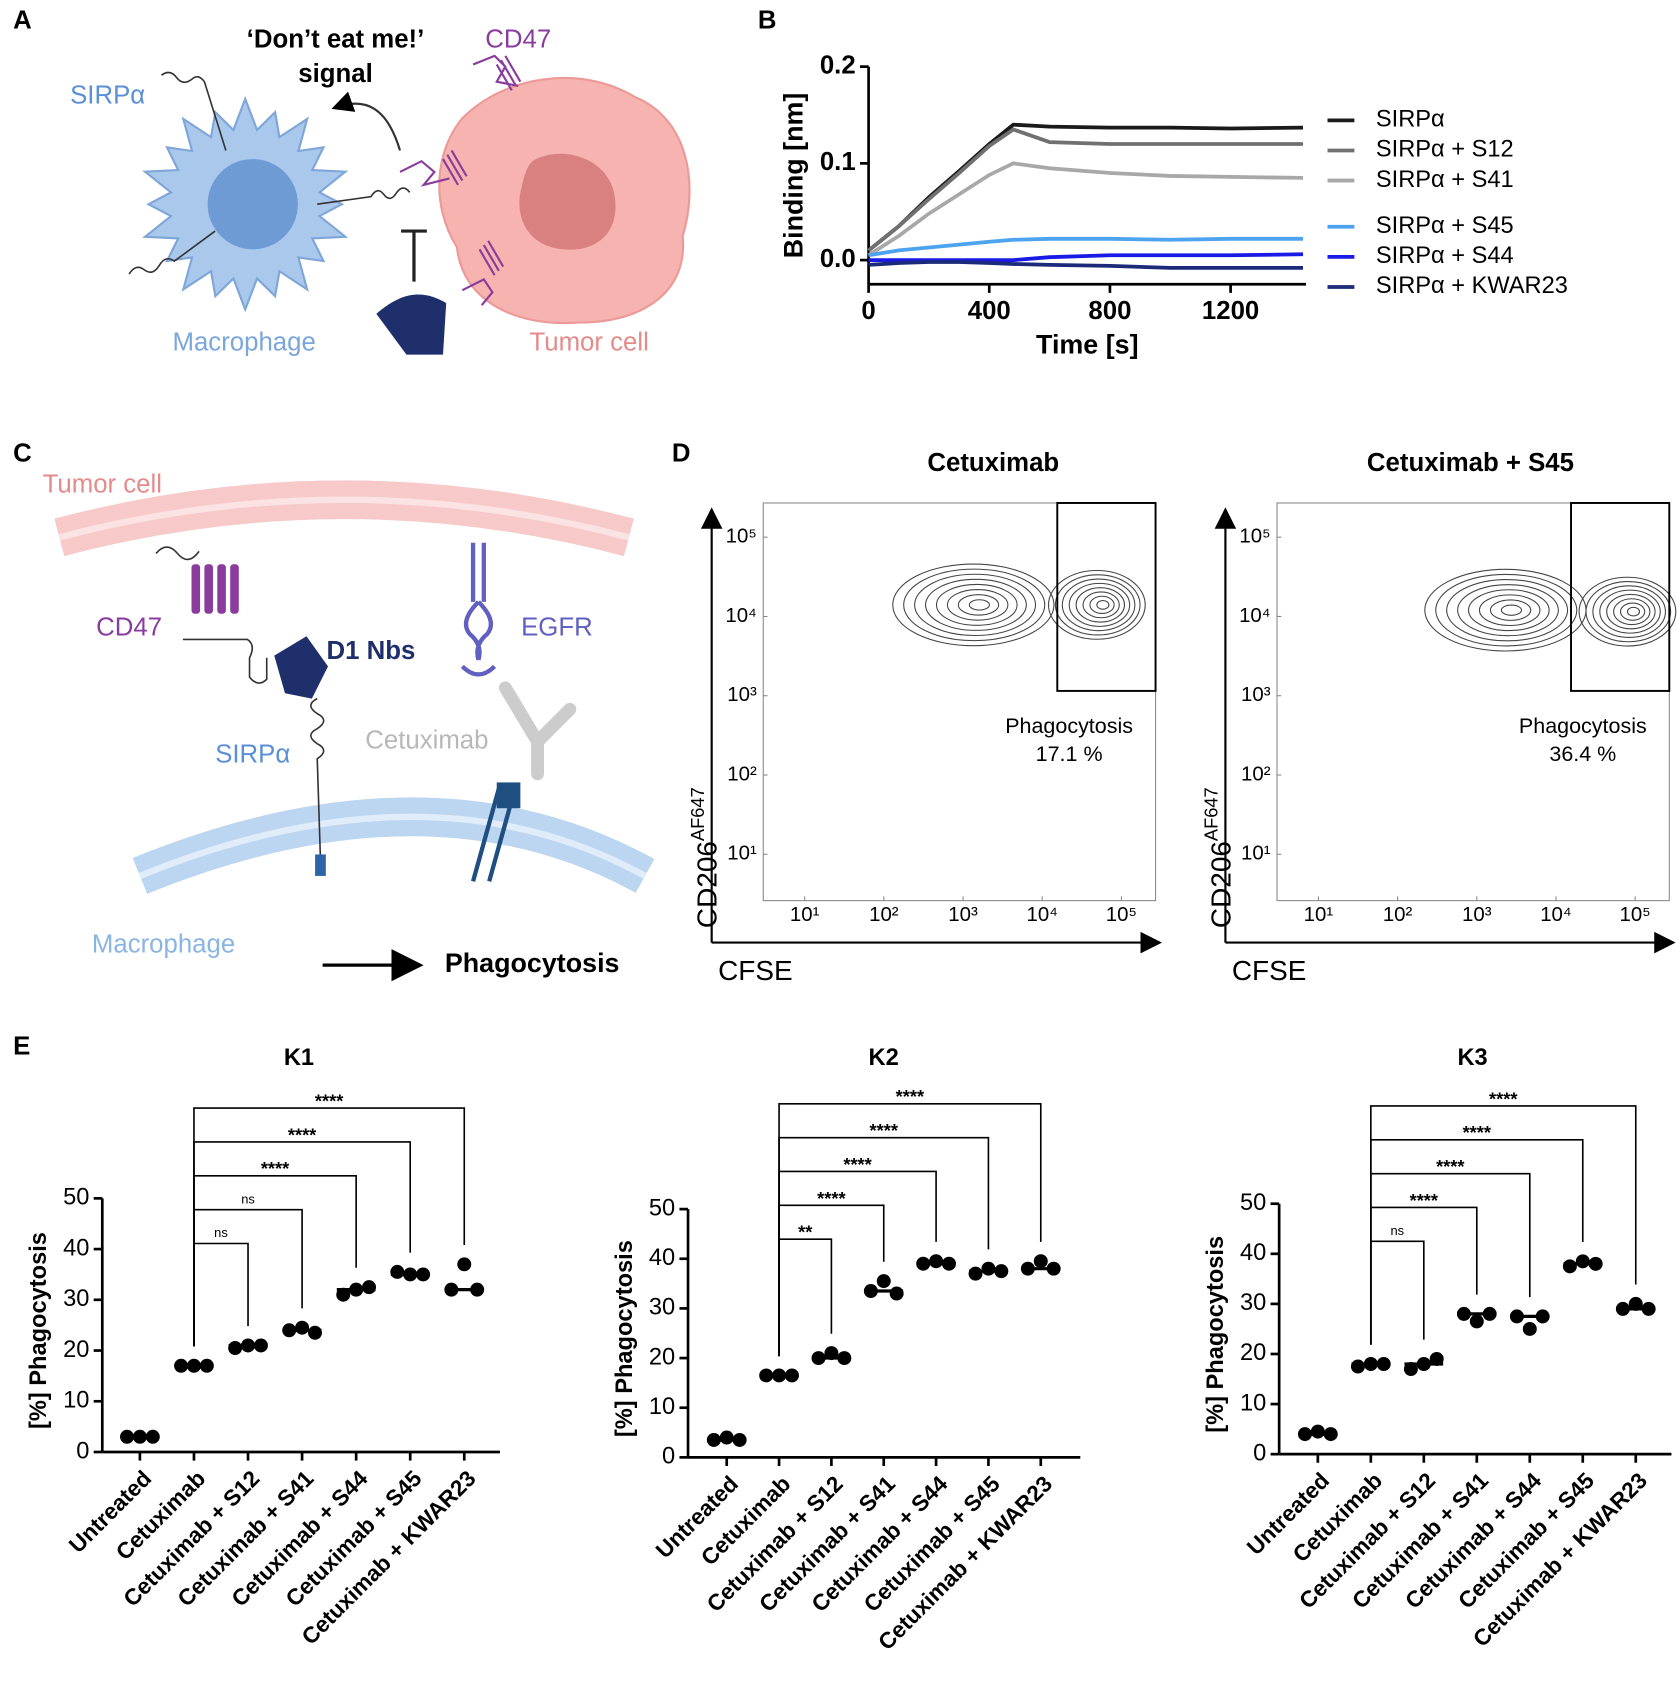 Image resolution: width=1677 pixels, height=1682 pixels. Describe the element at coordinates (1041, 915) in the screenshot. I see `x-tick-label: 10⁴` at that location.